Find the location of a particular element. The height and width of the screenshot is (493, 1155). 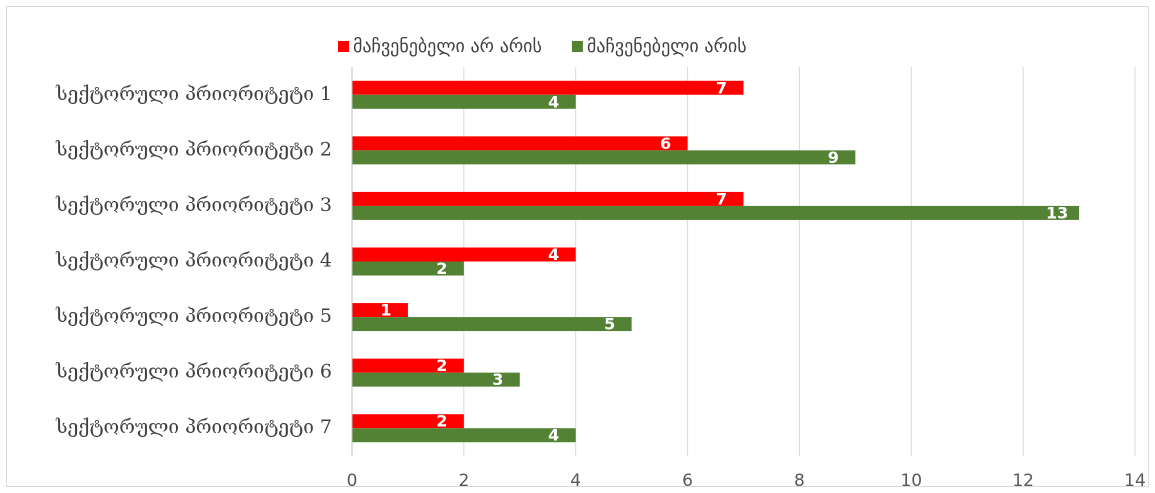

y-tick-label: სექტორული პრიორიტეტი 4 is located at coordinates (193, 261).